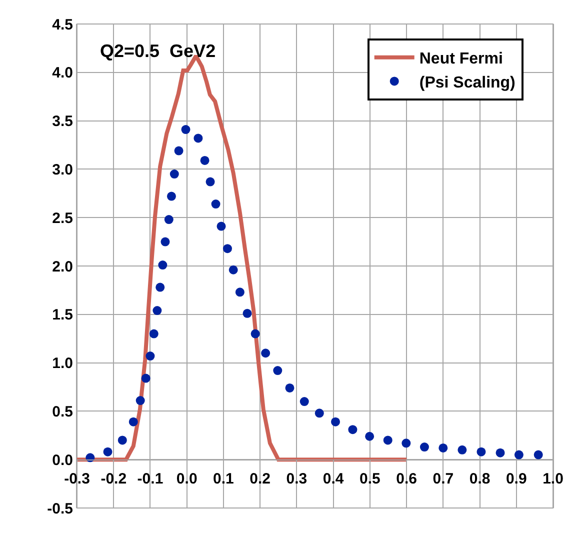 The width and height of the screenshot is (576, 558). I want to click on x-tick-label: -0.1, so click(150, 479).